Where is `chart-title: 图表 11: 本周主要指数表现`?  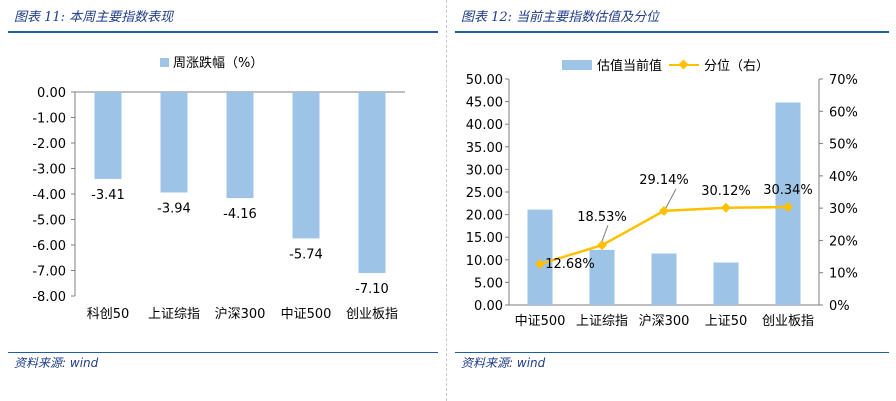 chart-title: 图表 11: 本周主要指数表现 is located at coordinates (94, 17).